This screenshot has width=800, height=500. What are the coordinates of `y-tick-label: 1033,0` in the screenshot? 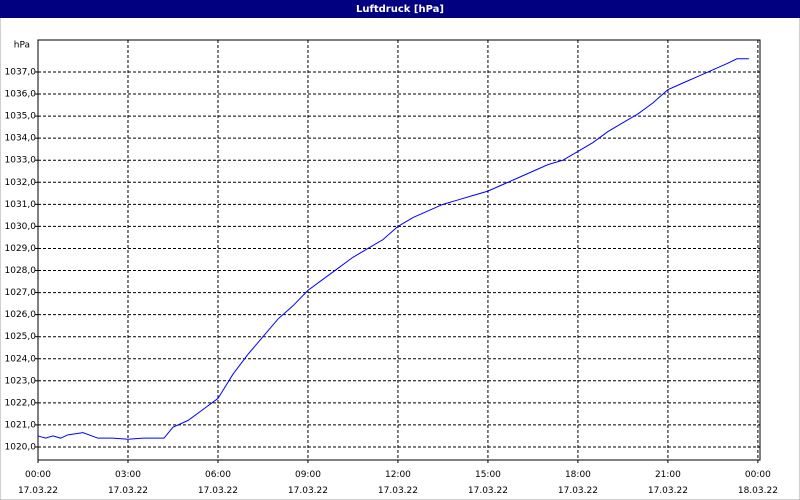 It's located at (21, 161).